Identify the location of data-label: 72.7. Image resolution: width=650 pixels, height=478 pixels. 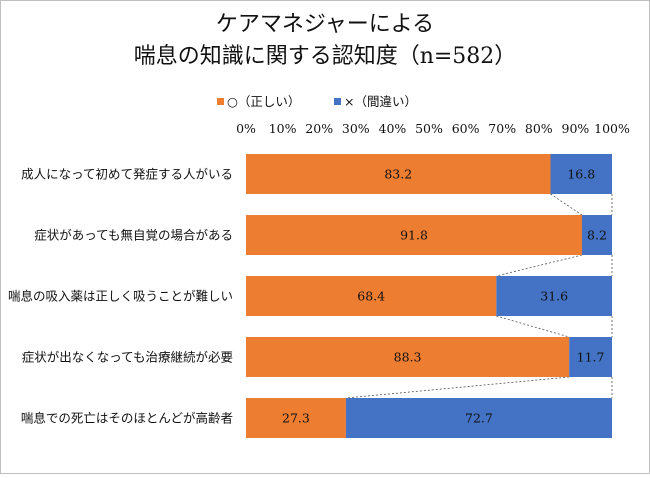
(479, 418).